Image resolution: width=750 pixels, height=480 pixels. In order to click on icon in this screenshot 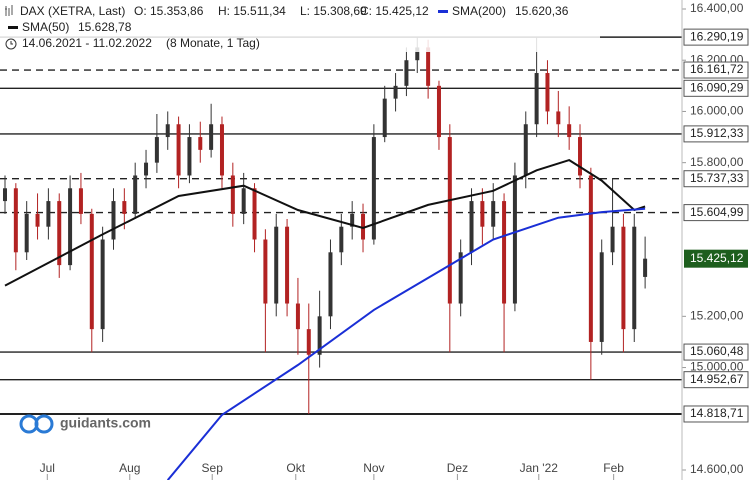, I will do `click(9, 10)`.